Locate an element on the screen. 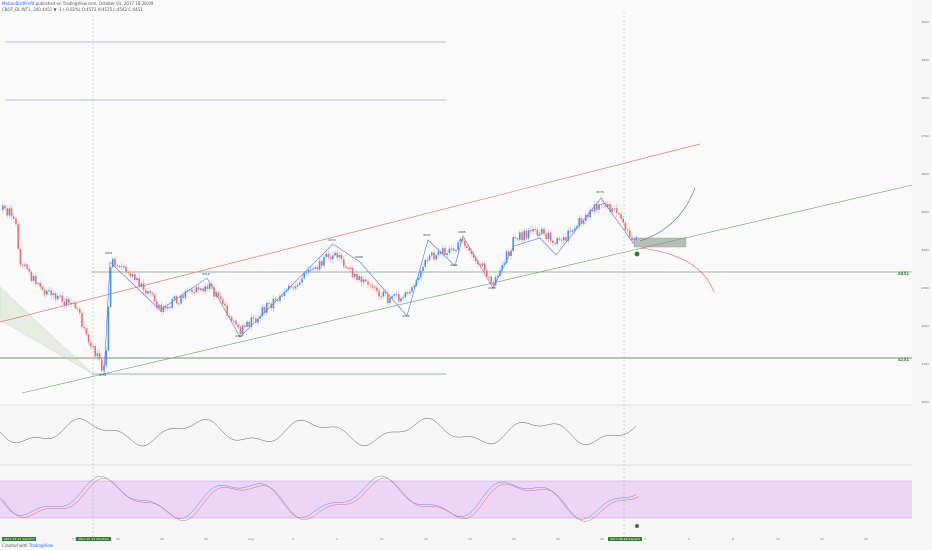  tradingview-logo: TradingView is located at coordinates (41, 545).